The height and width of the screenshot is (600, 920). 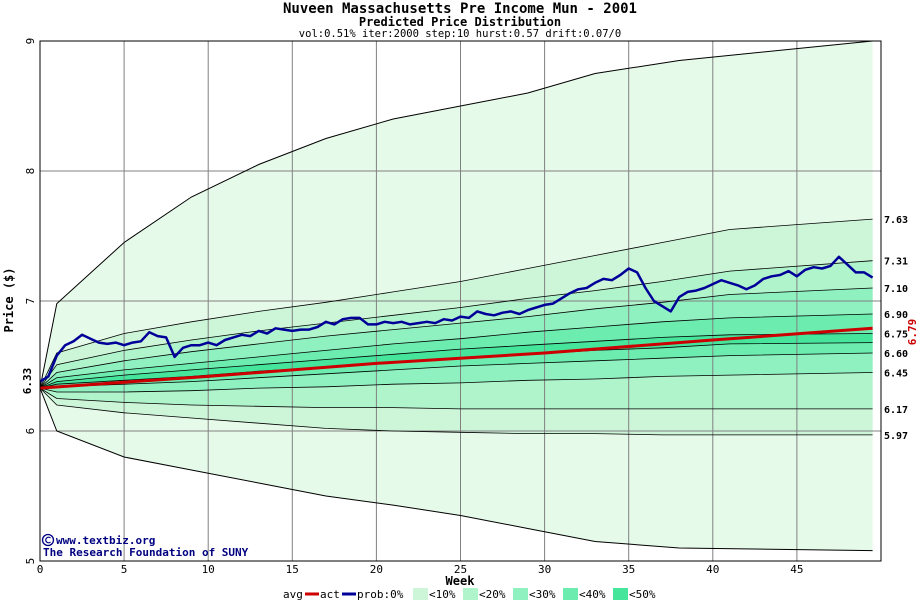 I want to click on x-tick-label: 15, so click(x=292, y=569).